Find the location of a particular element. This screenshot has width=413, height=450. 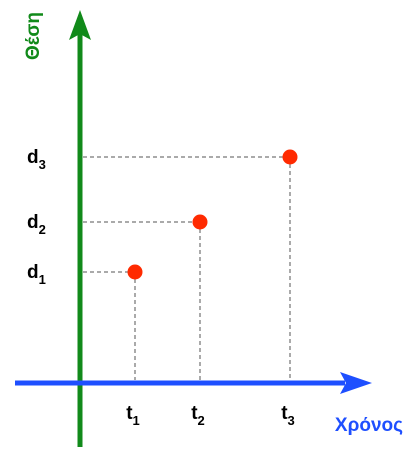

x-tick-label-3: t3 is located at coordinates (288, 415).